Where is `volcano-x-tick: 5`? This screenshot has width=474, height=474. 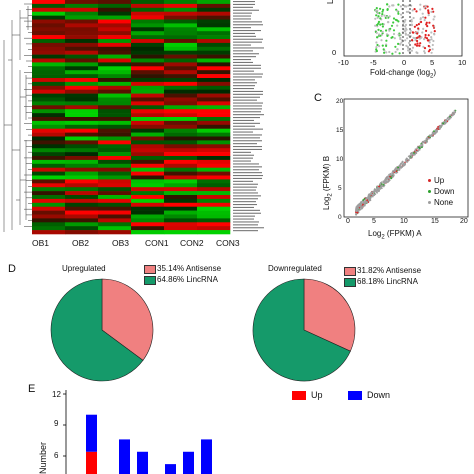 volcano-x-tick: 5 is located at coordinates (432, 62).